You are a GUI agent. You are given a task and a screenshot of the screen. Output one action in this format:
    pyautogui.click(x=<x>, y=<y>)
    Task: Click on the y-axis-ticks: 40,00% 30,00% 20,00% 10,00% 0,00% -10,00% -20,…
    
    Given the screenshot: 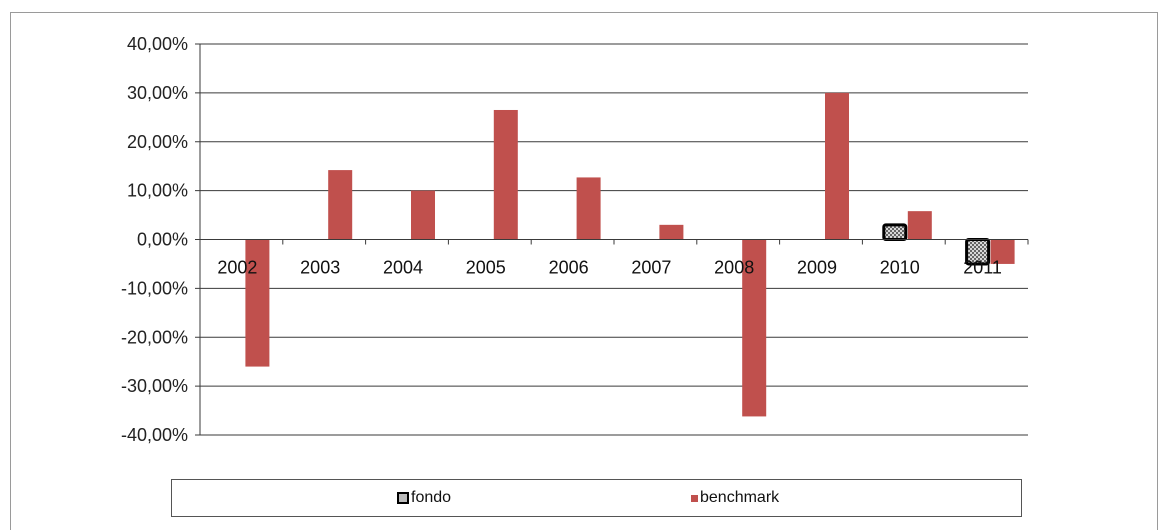 What is the action you would take?
    pyautogui.click(x=161, y=239)
    